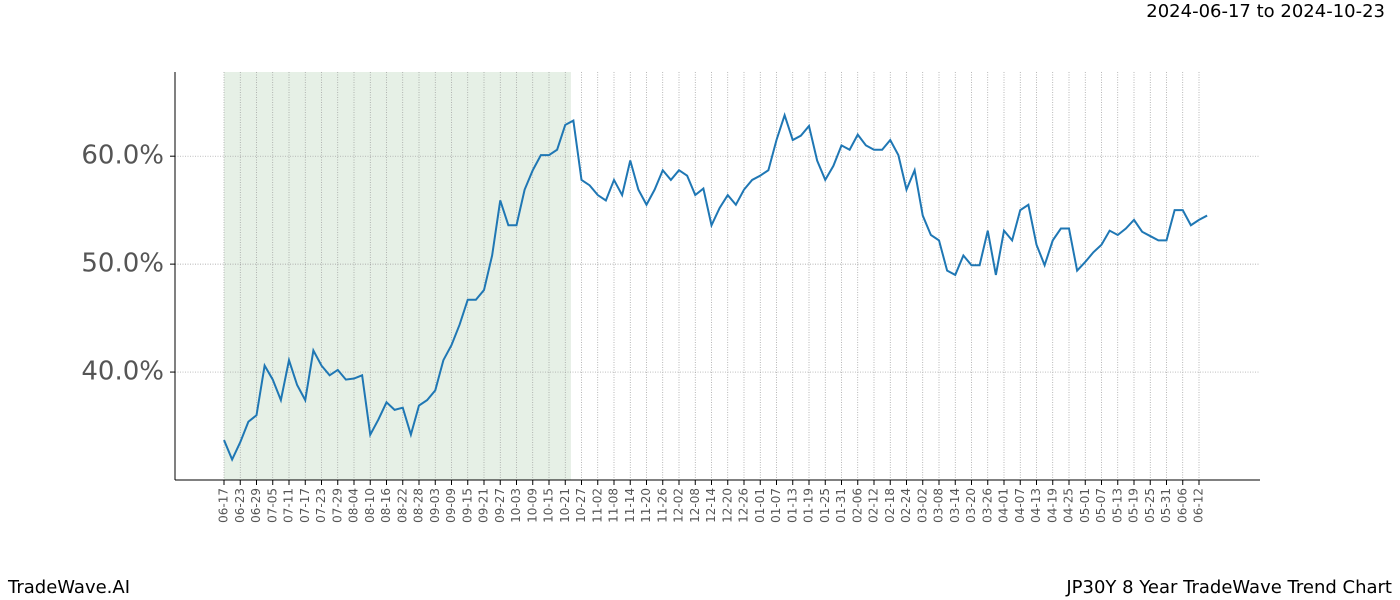 The height and width of the screenshot is (600, 1400). Describe the element at coordinates (467, 505) in the screenshot. I see `x-tick-label: 09-15` at that location.